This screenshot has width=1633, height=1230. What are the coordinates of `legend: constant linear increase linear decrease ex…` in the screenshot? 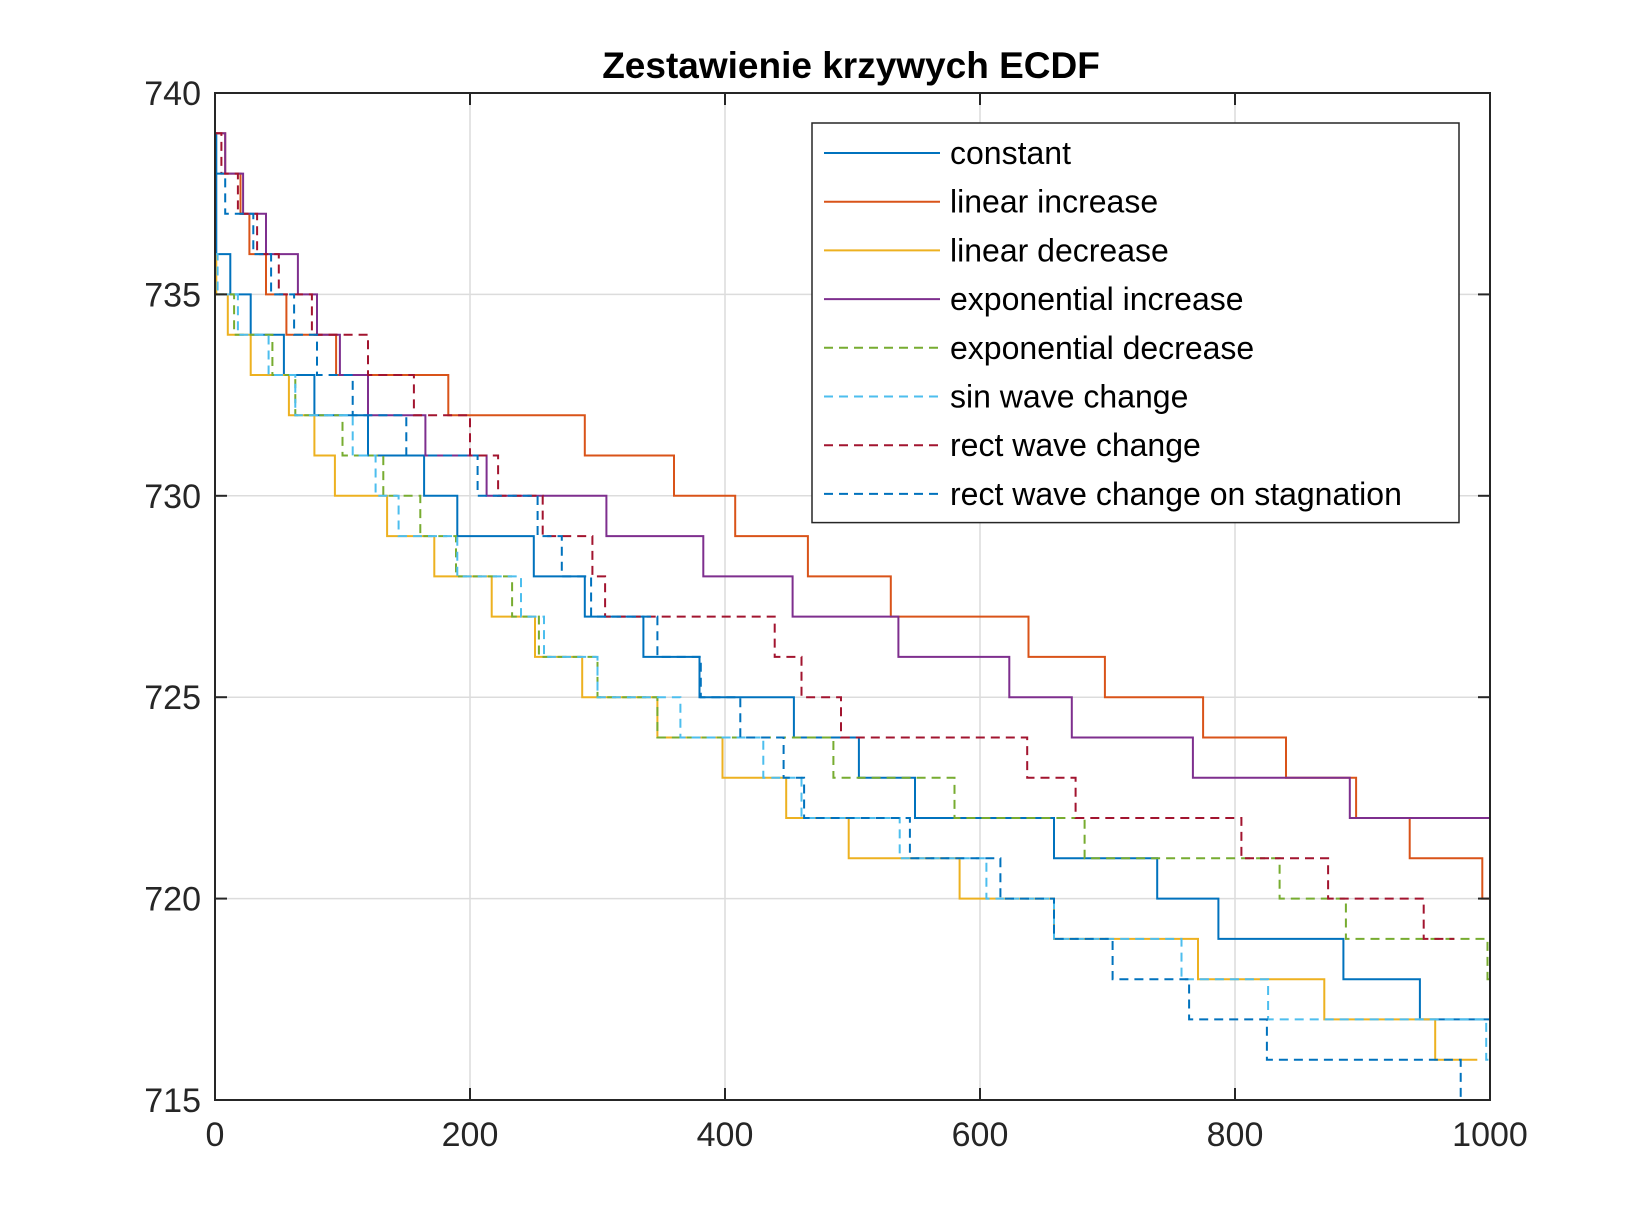 It's located at (1135, 323).